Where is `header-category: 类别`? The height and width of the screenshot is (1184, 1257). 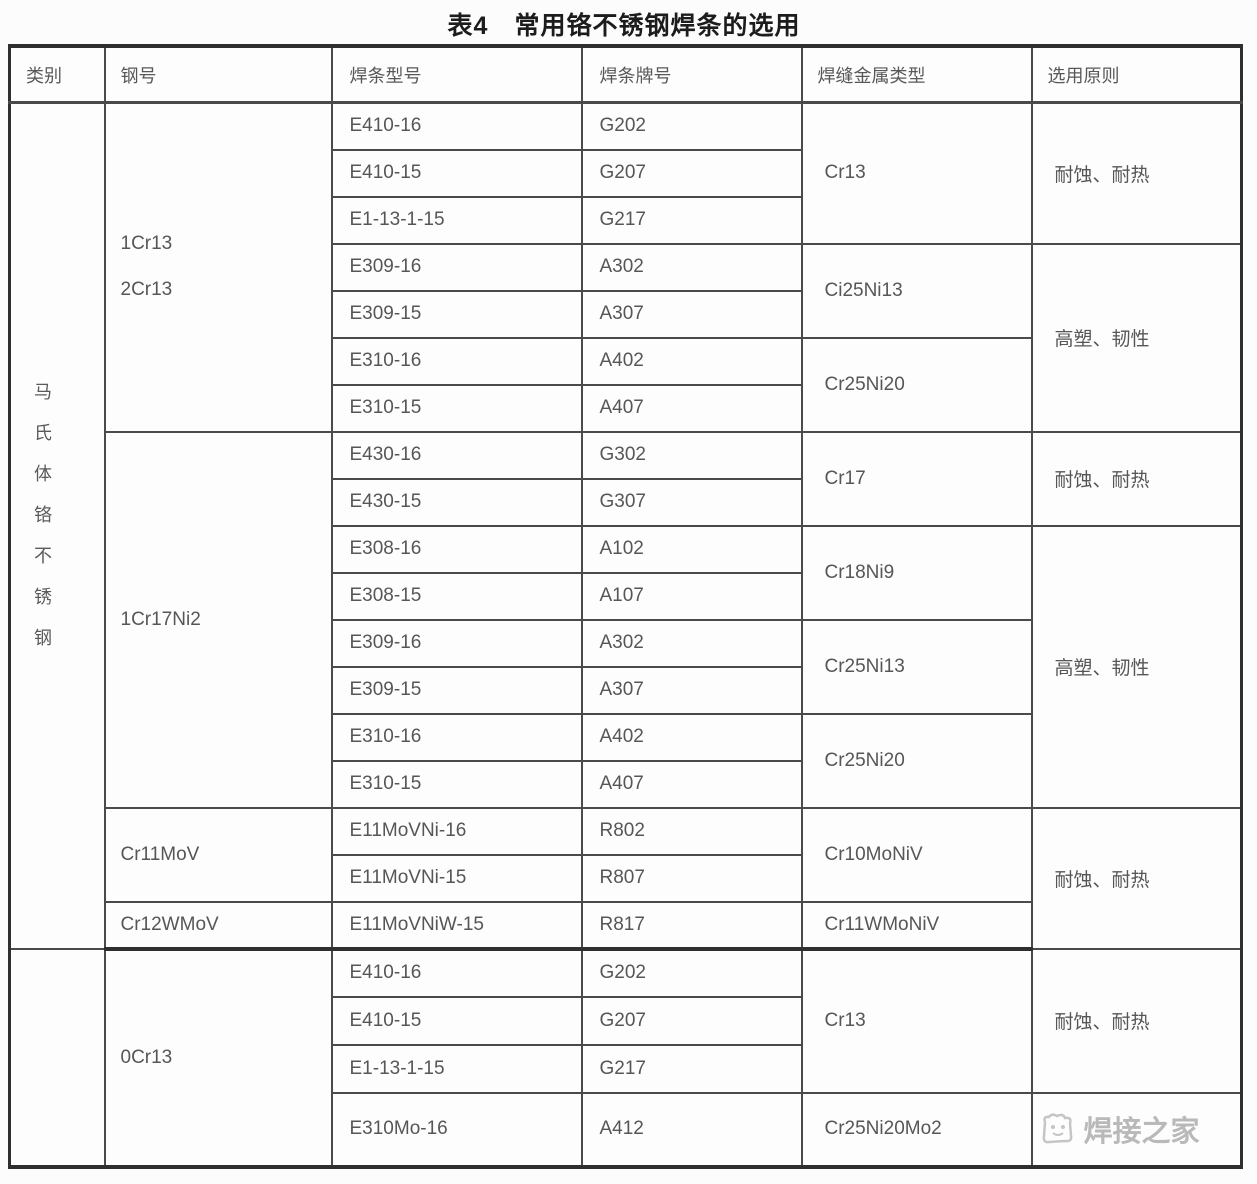 header-category: 类别 is located at coordinates (57, 74).